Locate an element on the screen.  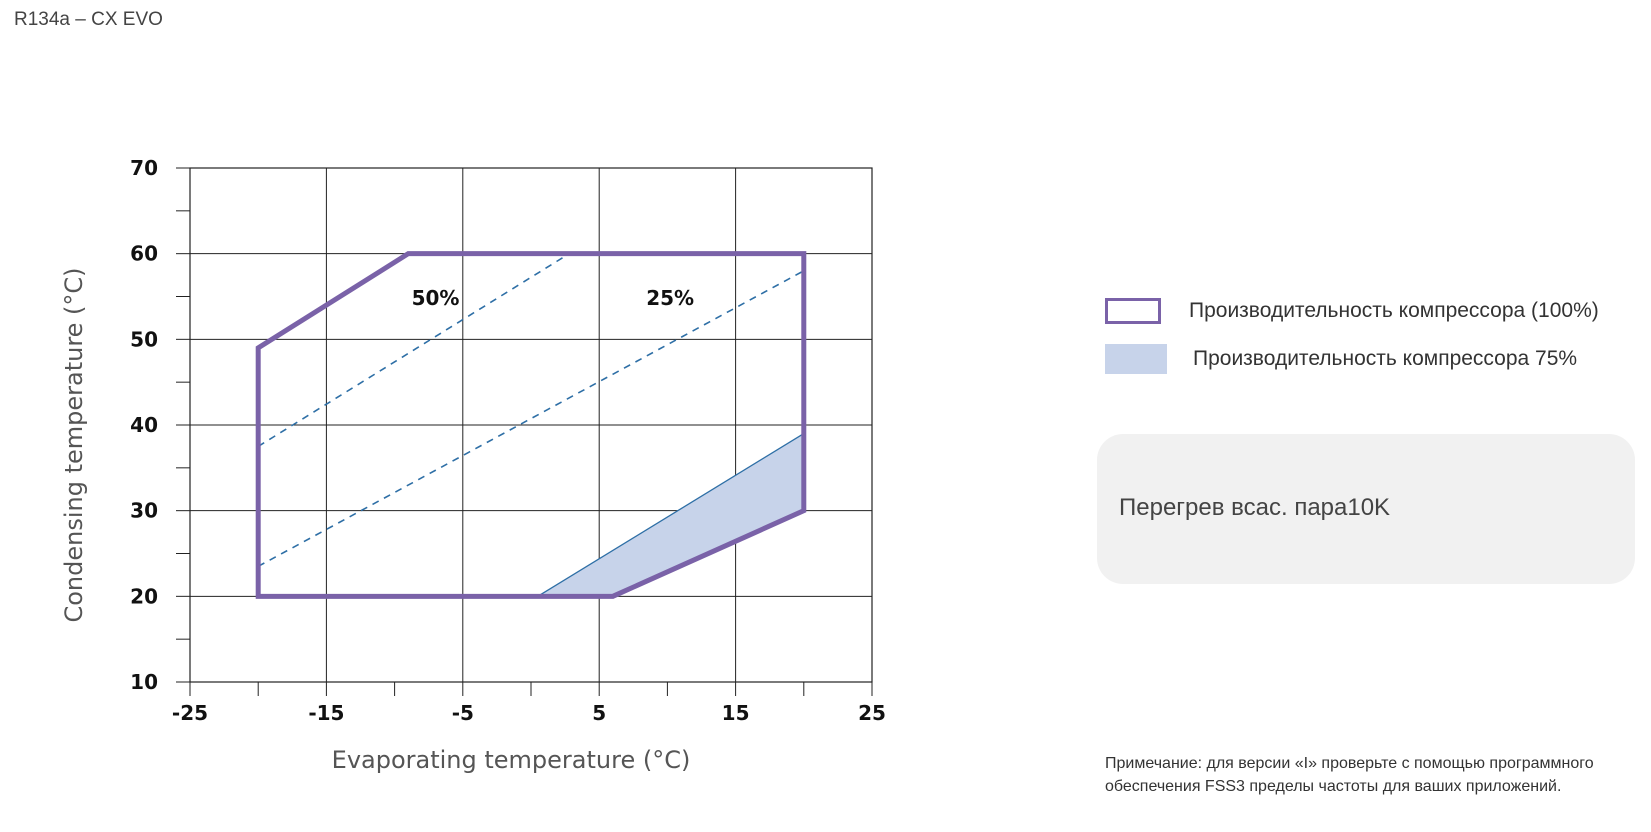
x-tick-label: 15 is located at coordinates (736, 713).